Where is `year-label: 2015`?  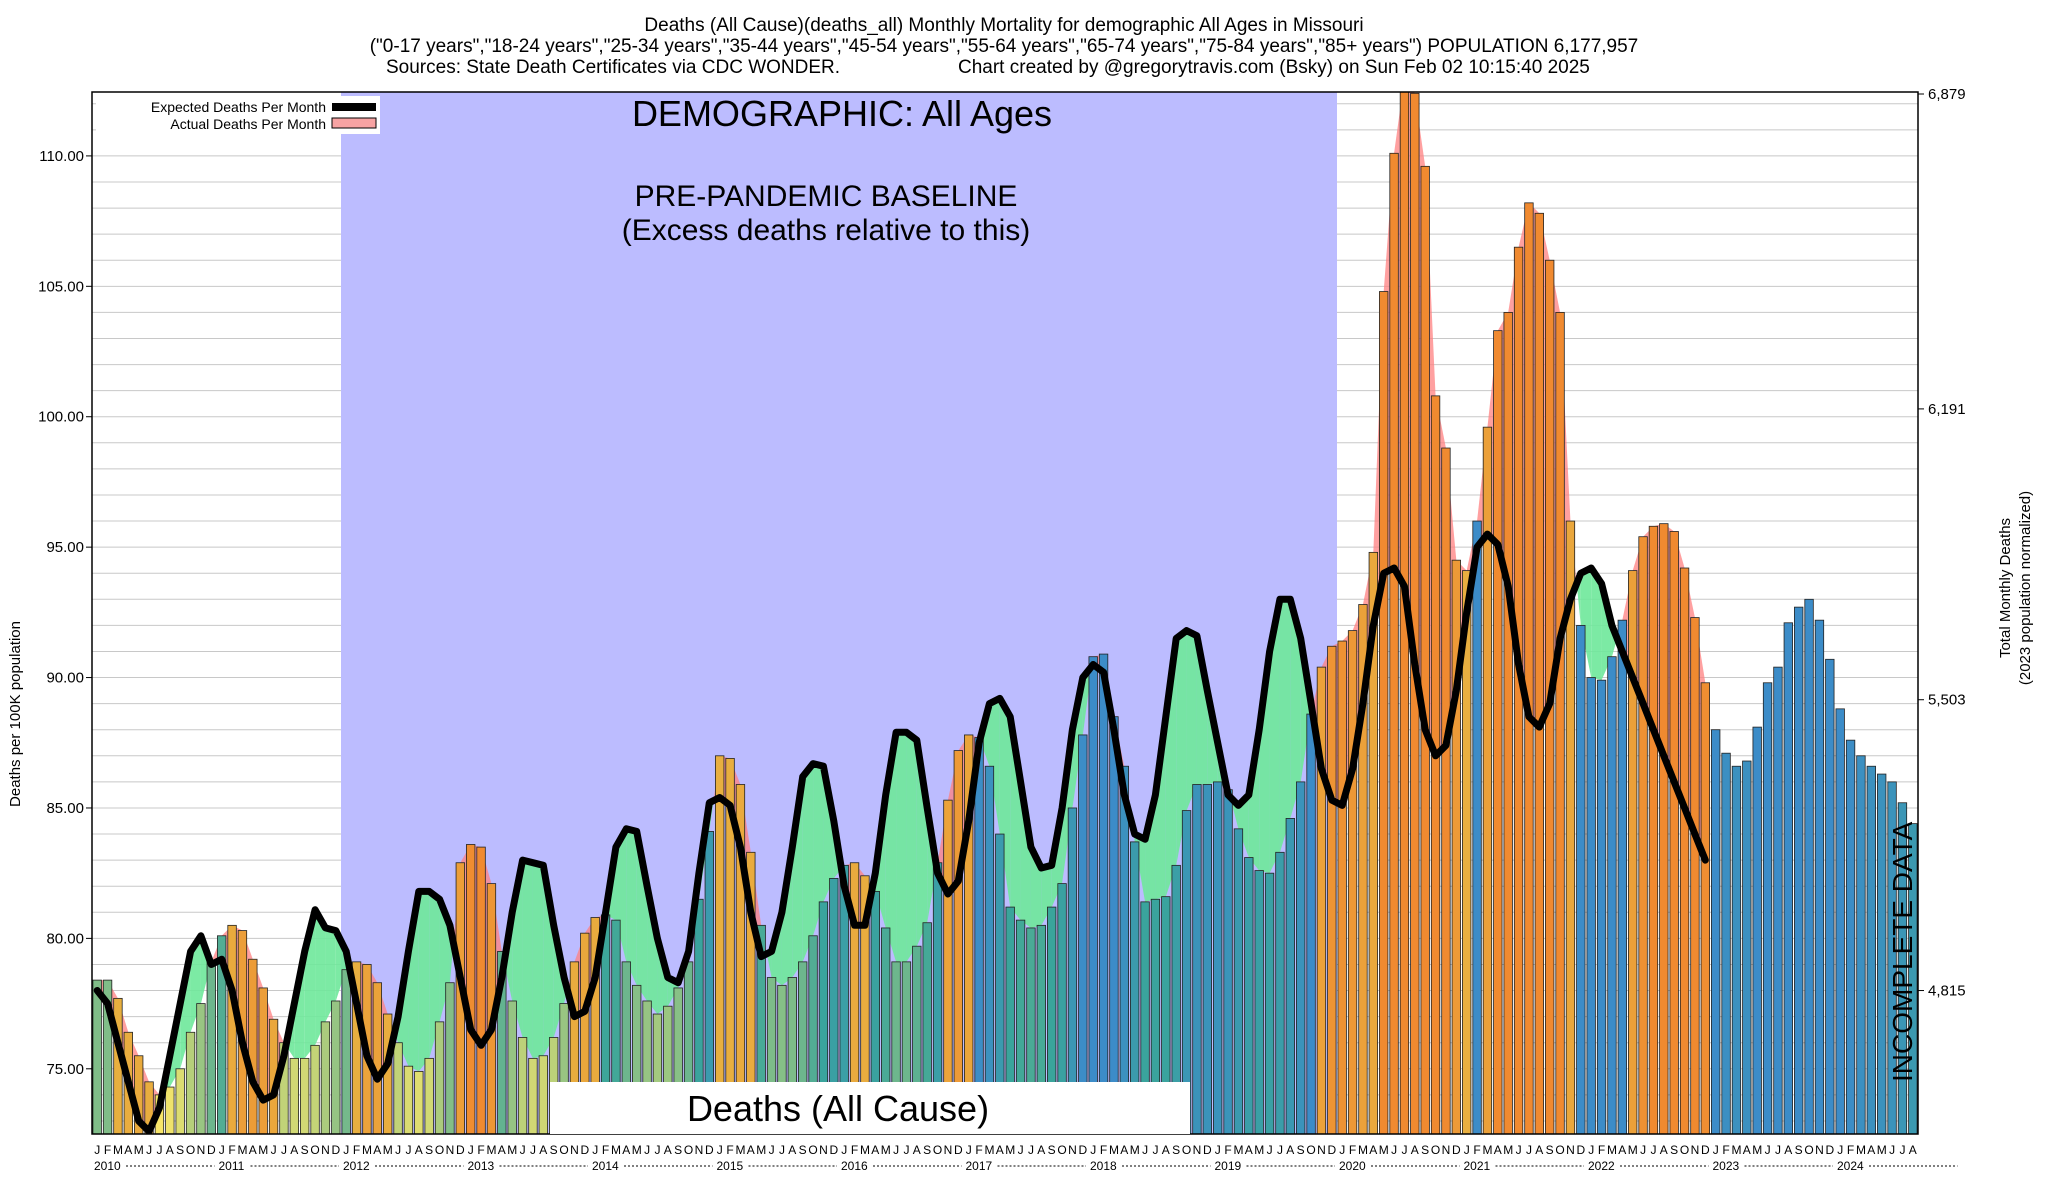 year-label: 2015 is located at coordinates (730, 1166).